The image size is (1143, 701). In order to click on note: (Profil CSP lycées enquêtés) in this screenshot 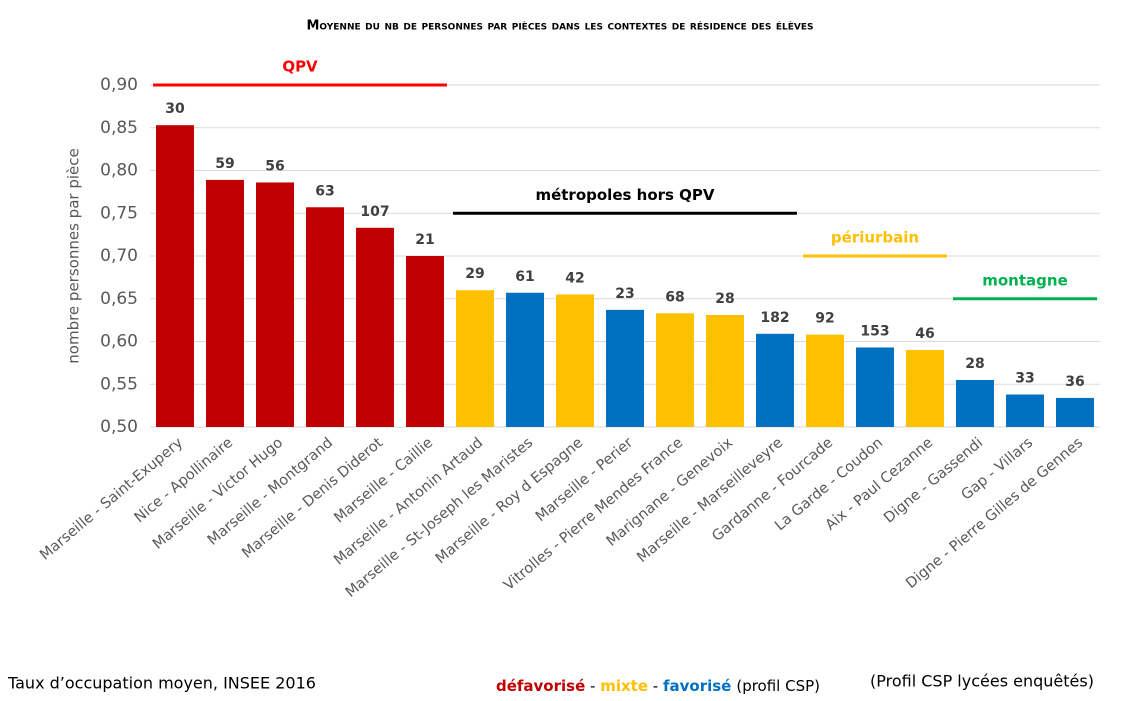, I will do `click(982, 681)`.